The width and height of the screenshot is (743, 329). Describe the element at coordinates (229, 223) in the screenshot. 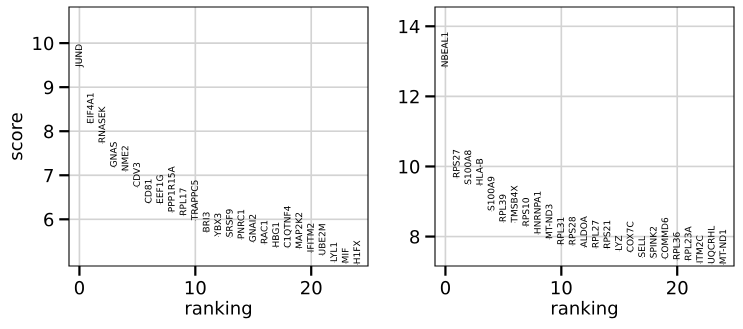

I see `data-label: SRSF9` at that location.